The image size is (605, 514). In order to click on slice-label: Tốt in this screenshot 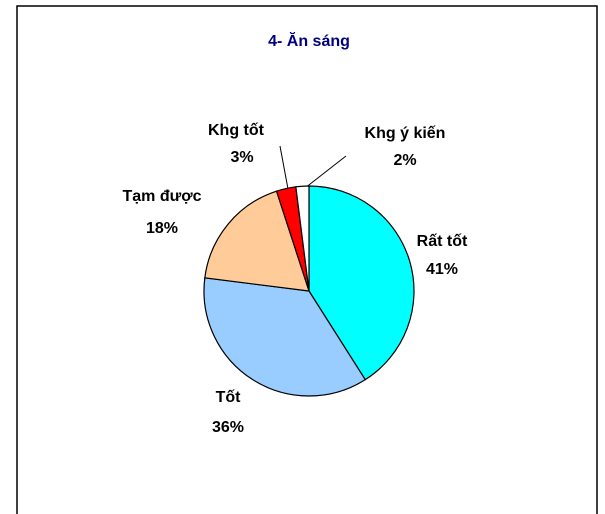, I will do `click(229, 397)`.